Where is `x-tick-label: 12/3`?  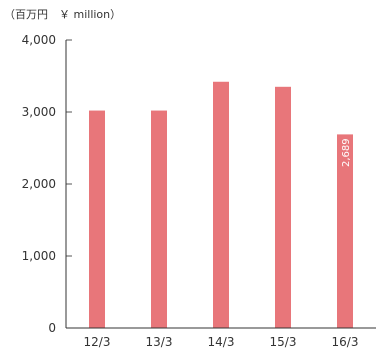 x-tick-label: 12/3 is located at coordinates (97, 341).